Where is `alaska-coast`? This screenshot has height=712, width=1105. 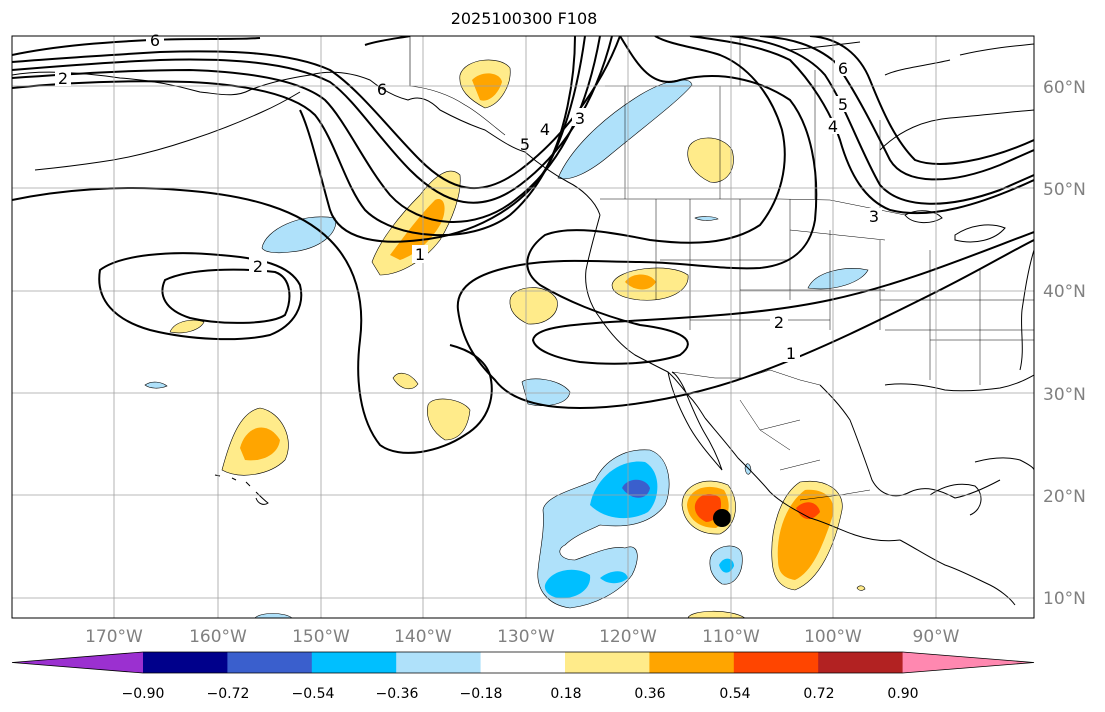 alaska-coast is located at coordinates (306, 143).